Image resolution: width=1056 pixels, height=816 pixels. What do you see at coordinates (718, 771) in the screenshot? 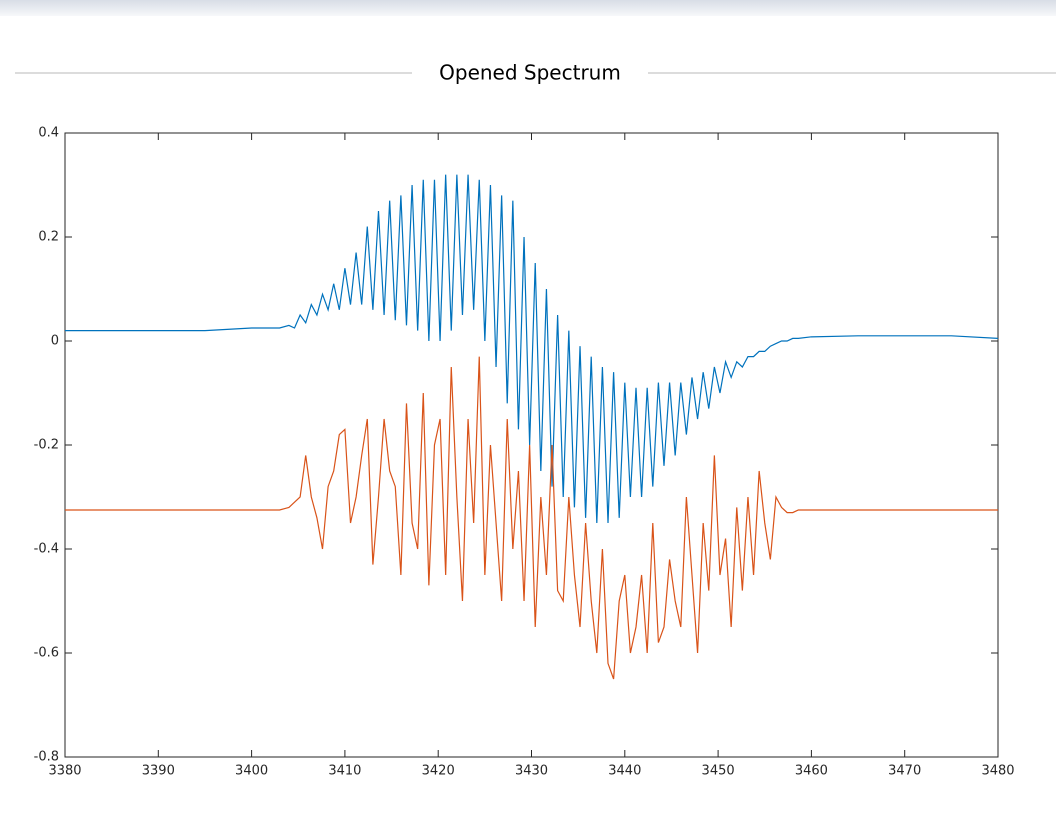
I see `x-tick-label: 3450` at bounding box center [718, 771].